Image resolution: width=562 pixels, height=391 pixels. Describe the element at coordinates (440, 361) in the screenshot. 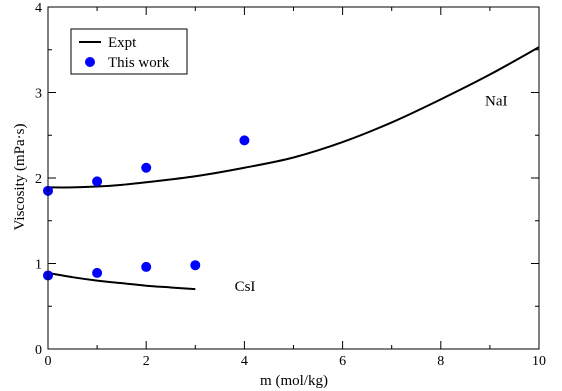

I see `x-tick-label: 8` at that location.